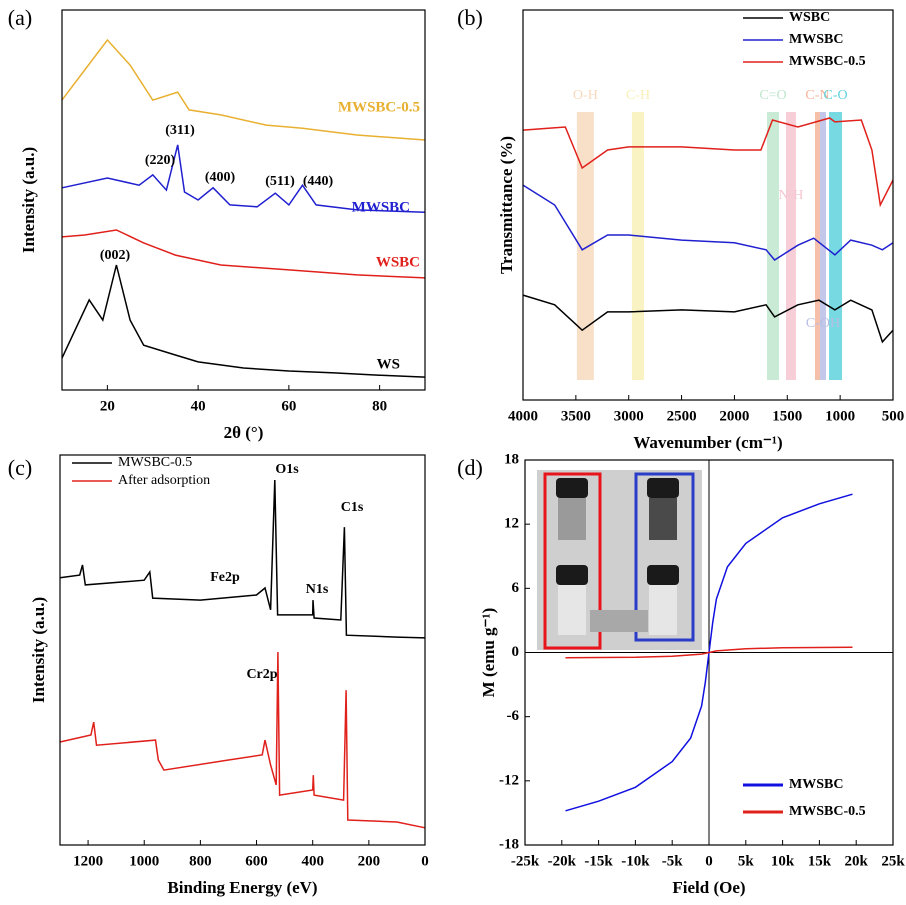 This screenshot has width=906, height=905. What do you see at coordinates (787, 416) in the screenshot?
I see `x-tick-label: 1500` at bounding box center [787, 416].